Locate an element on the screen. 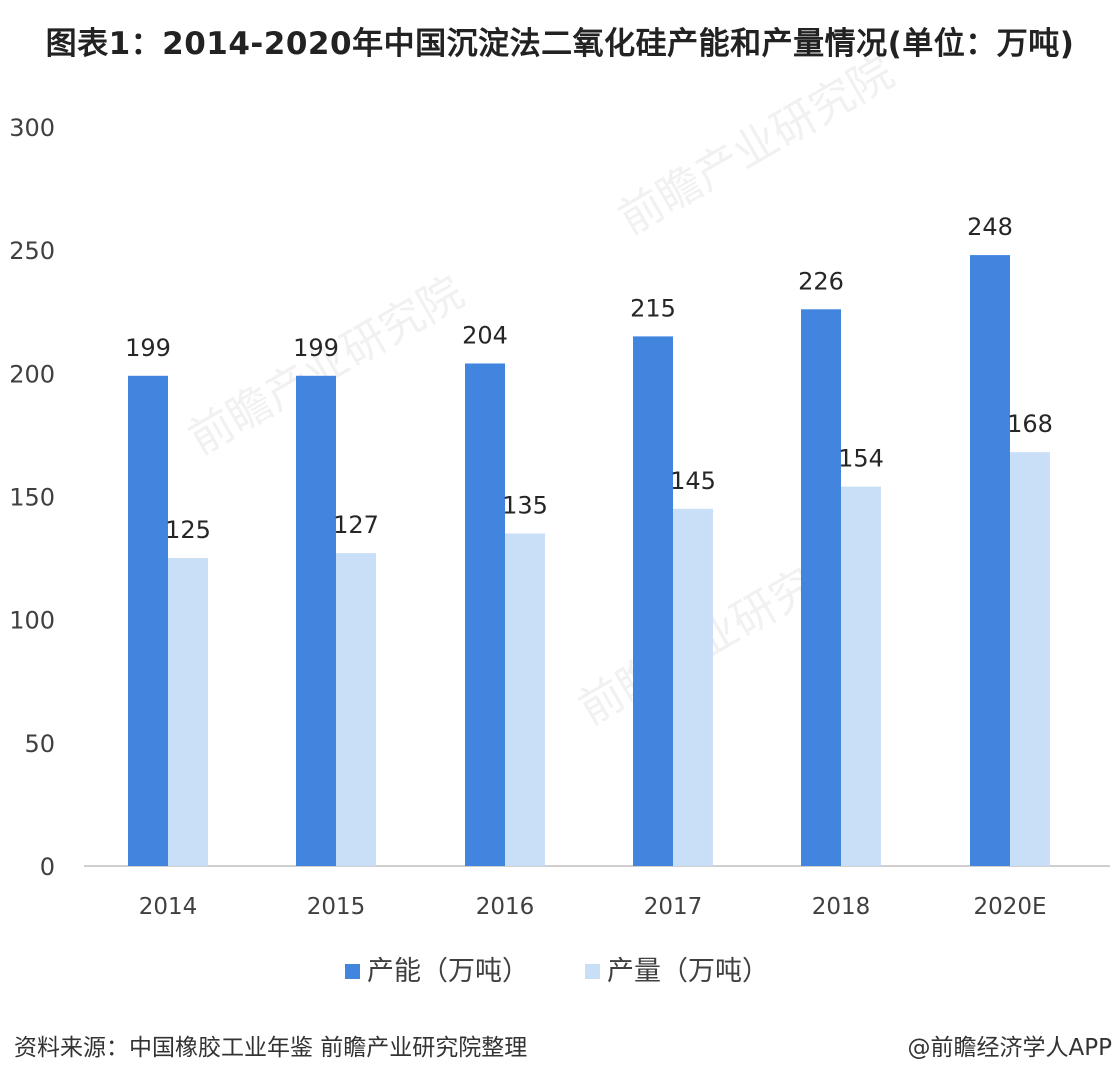  x-tick-label: 2015 is located at coordinates (336, 907).